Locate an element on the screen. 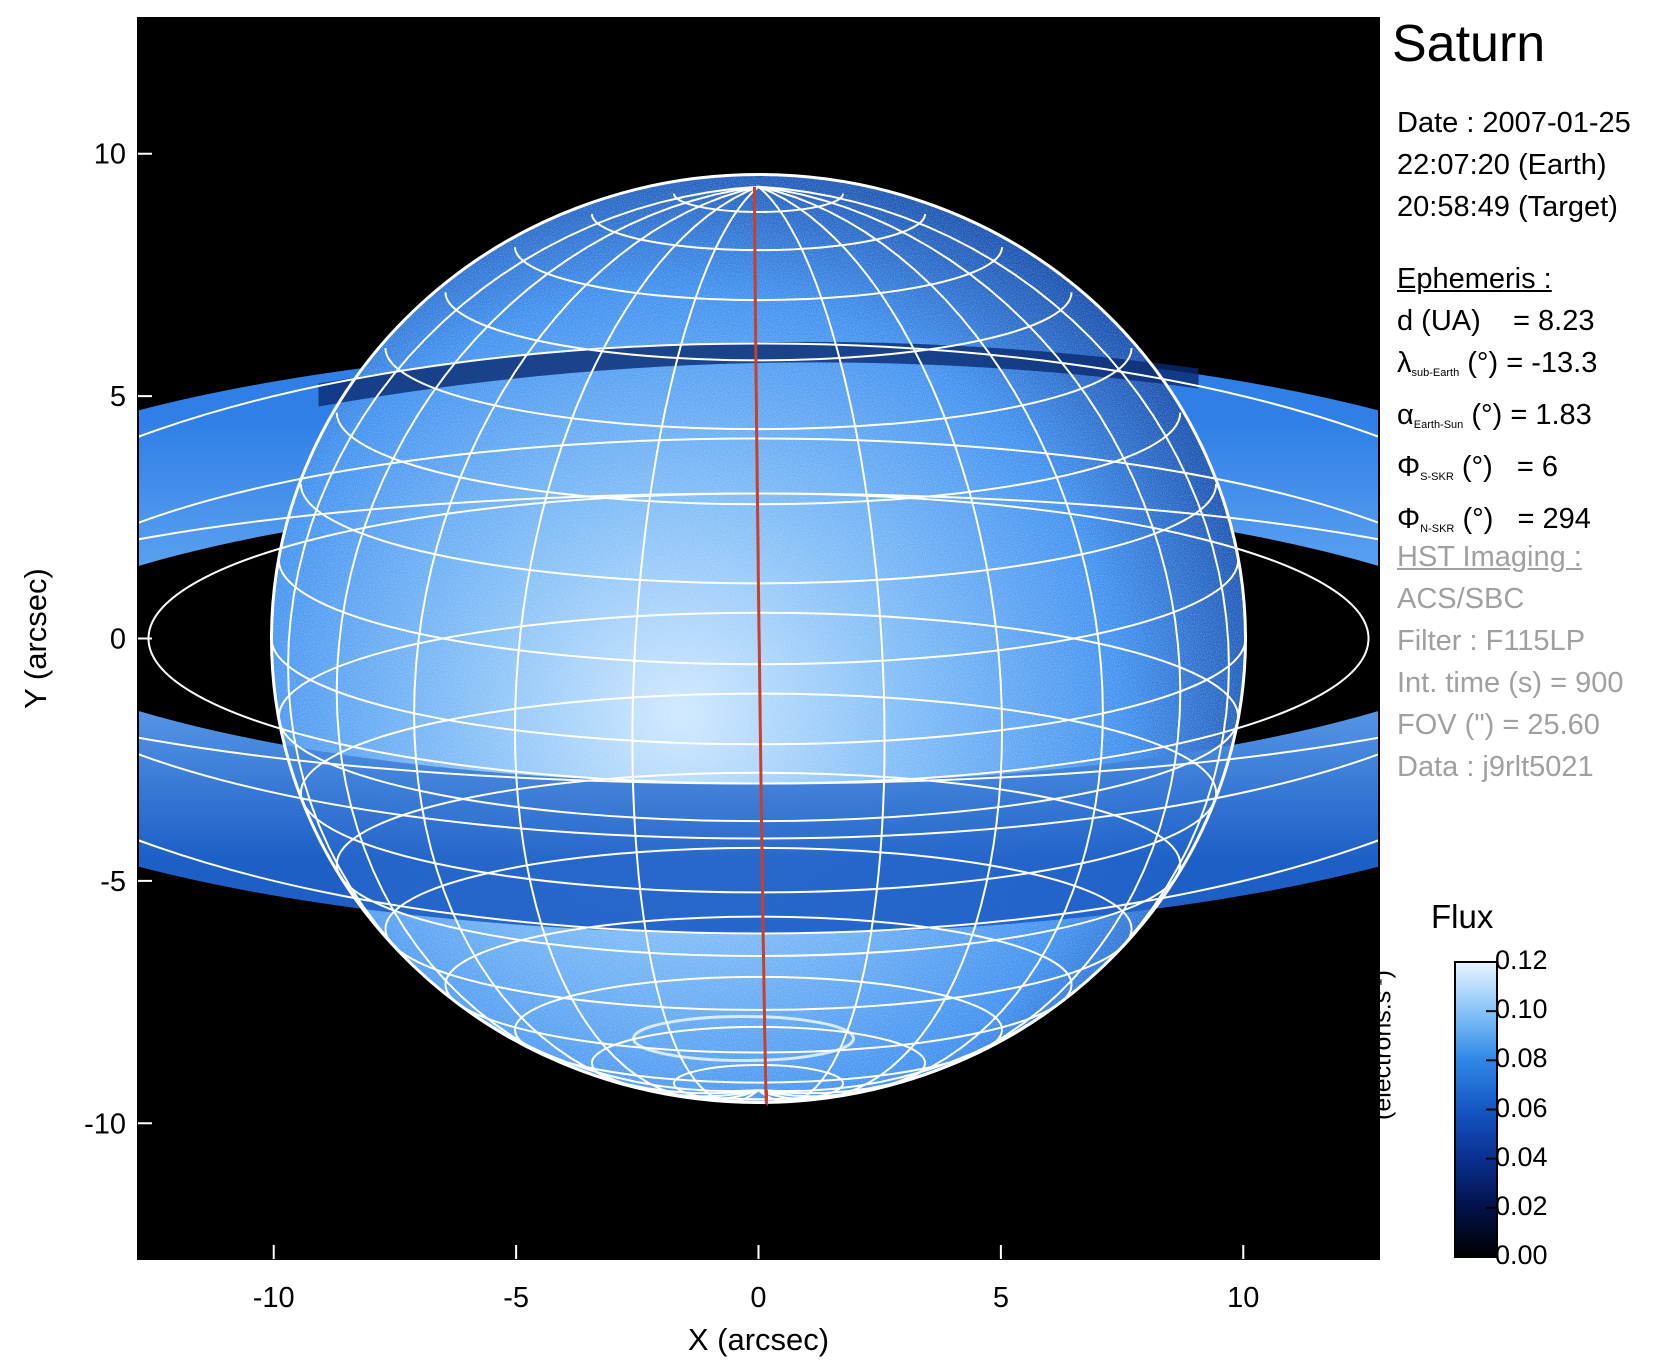  x-tick-label: 10 is located at coordinates (1243, 1298).